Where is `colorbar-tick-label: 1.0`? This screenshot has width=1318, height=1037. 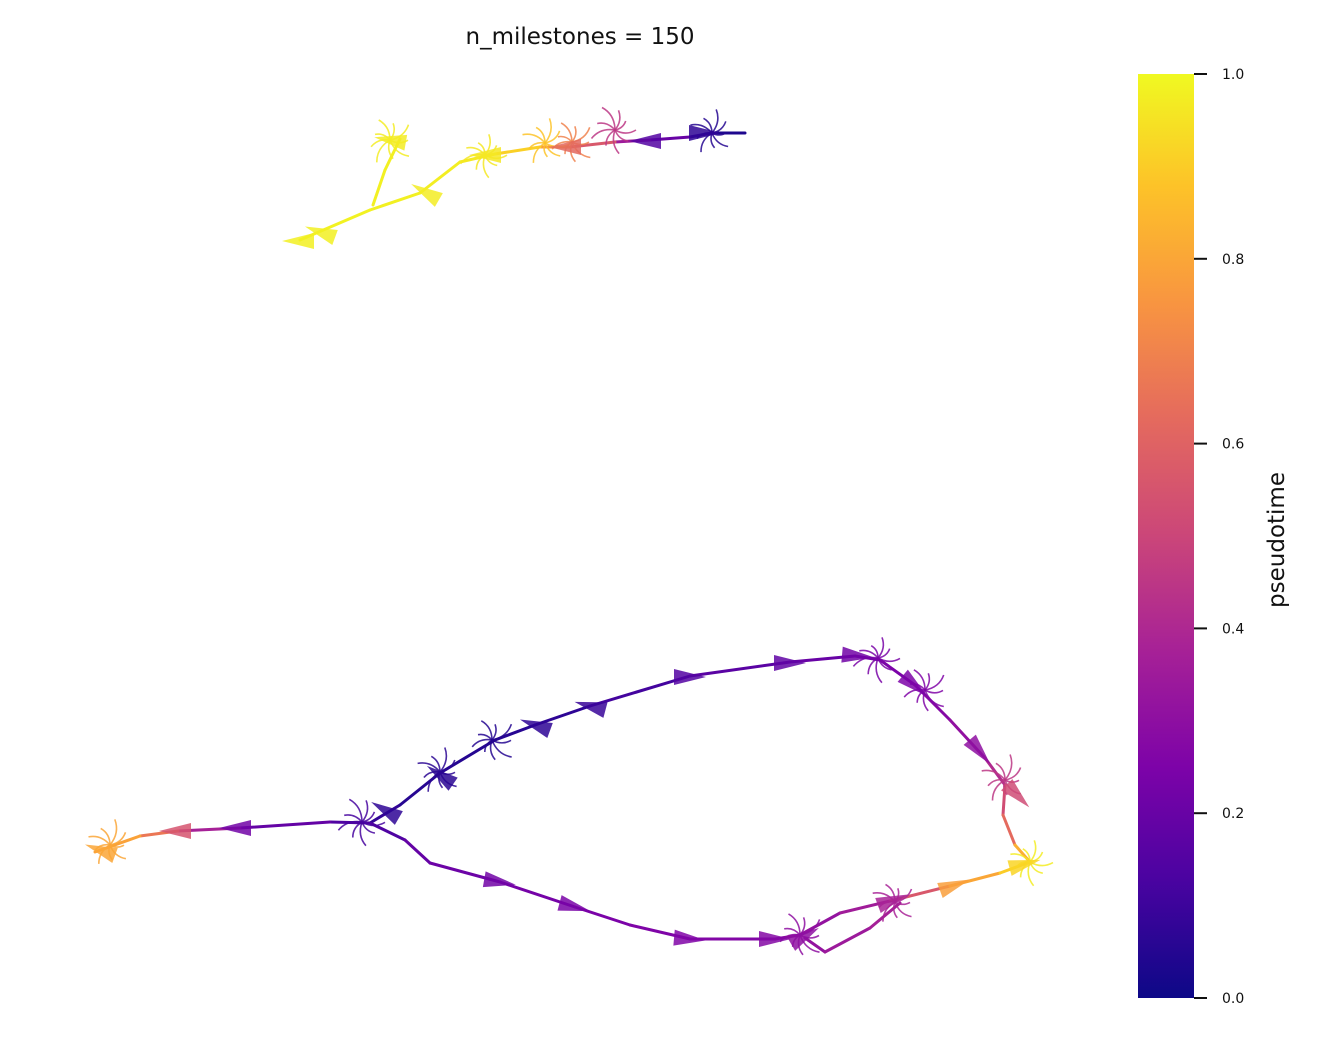 colorbar-tick-label: 1.0 is located at coordinates (1233, 75).